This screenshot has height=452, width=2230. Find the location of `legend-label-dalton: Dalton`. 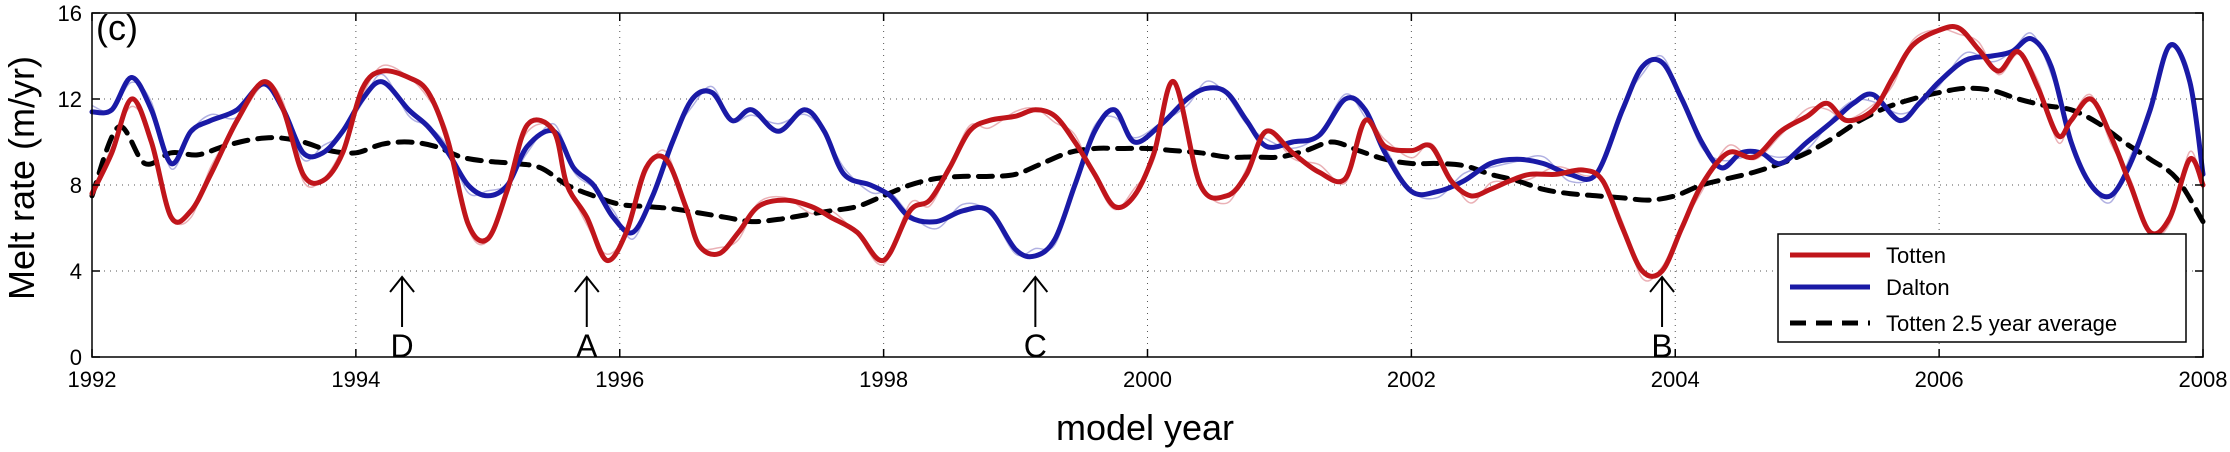

legend-label-dalton: Dalton is located at coordinates (1918, 287).